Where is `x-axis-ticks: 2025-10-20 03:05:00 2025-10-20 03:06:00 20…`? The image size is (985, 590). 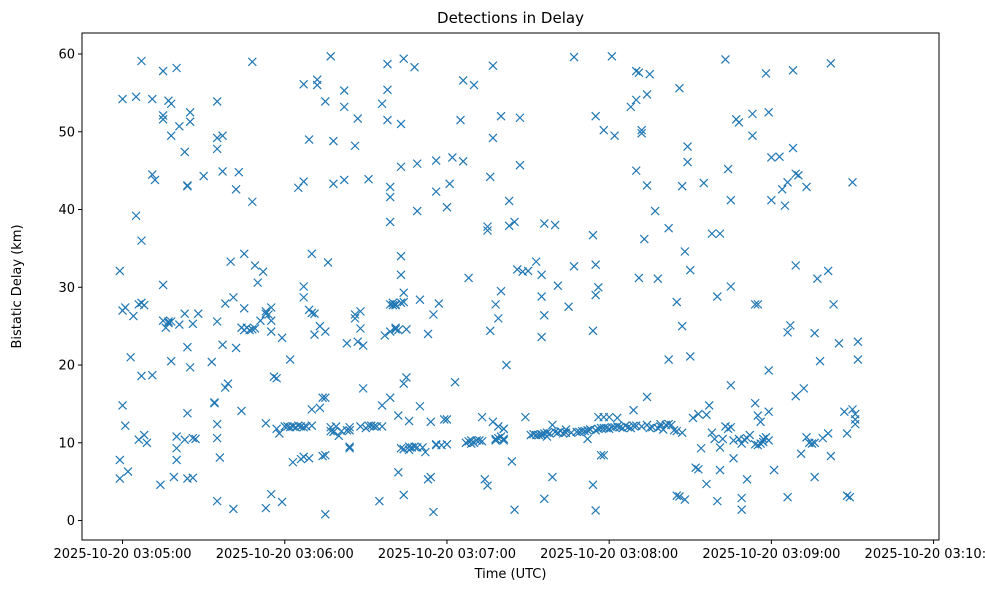
x-axis-ticks: 2025-10-20 03:05:00 2025-10-20 03:06:00 20… is located at coordinates (519, 551).